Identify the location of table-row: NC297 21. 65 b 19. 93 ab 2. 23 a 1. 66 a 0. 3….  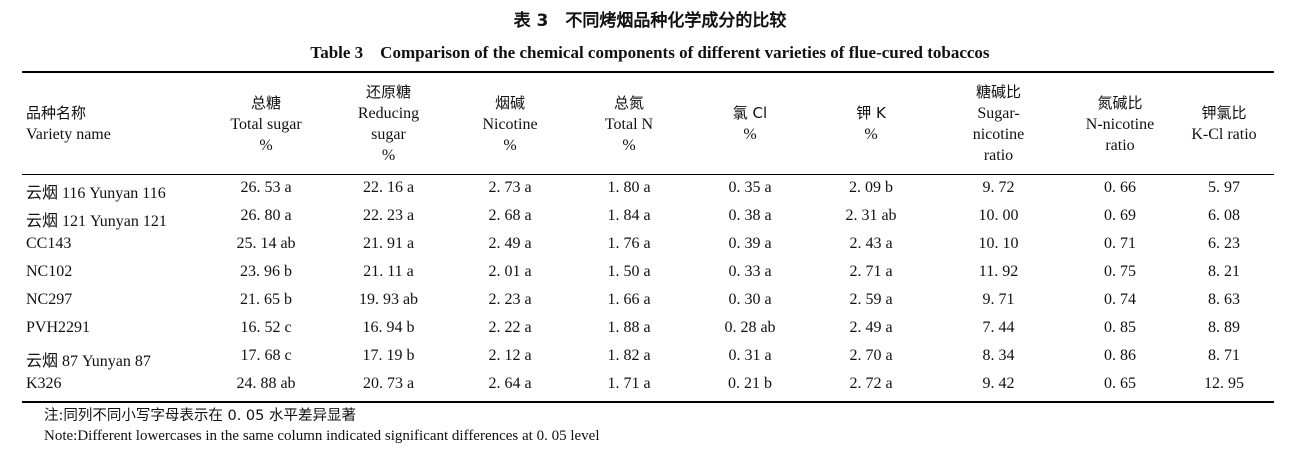
(650, 301).